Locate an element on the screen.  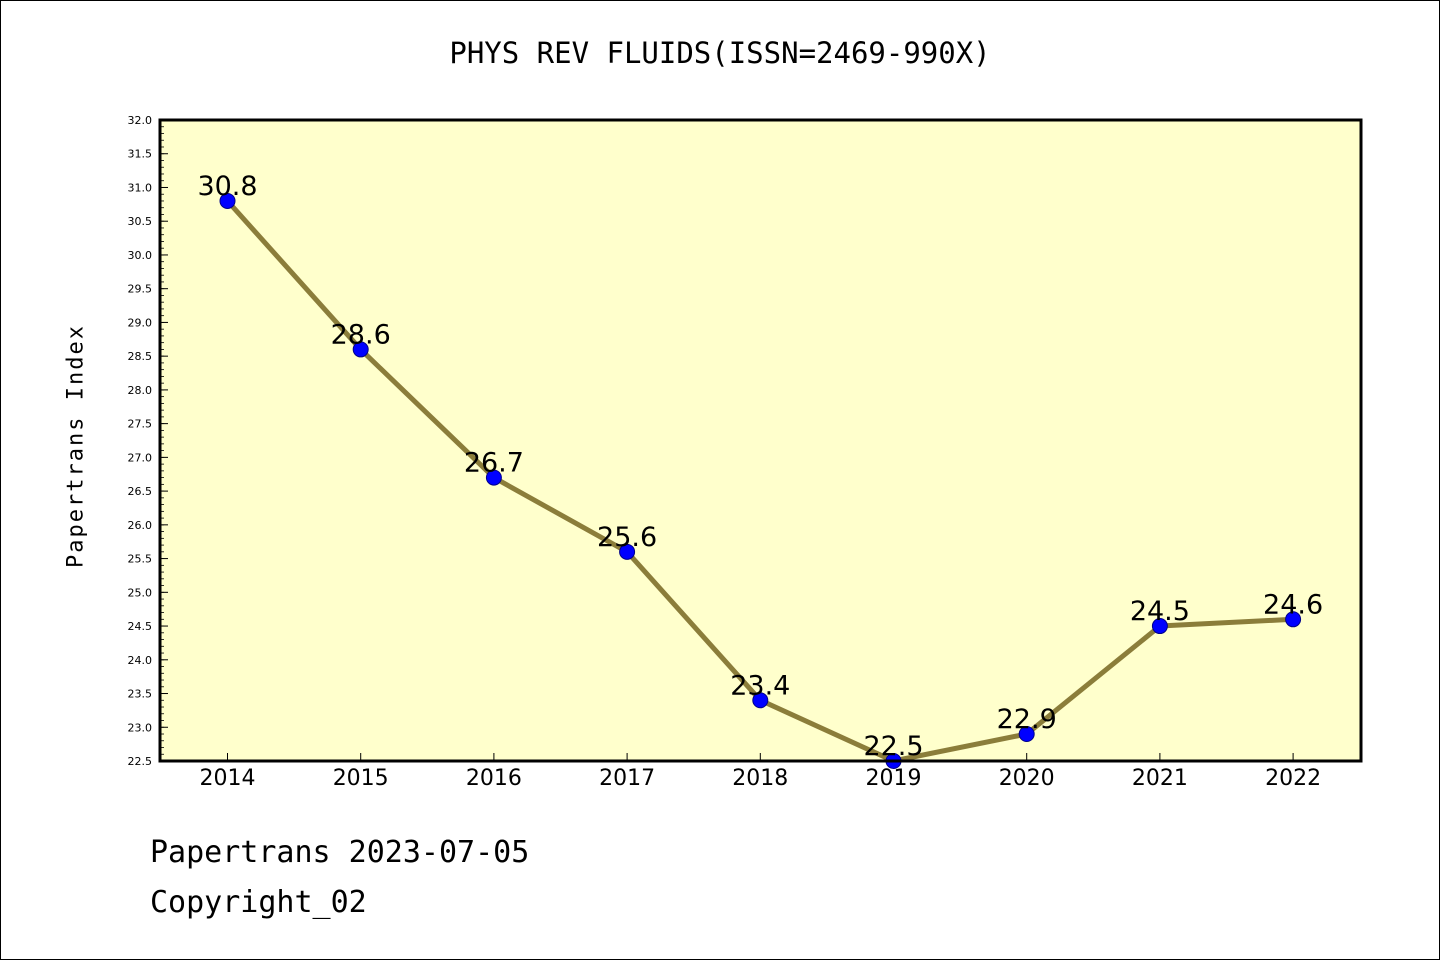
y-tick-label: 25.0 is located at coordinates (140, 592).